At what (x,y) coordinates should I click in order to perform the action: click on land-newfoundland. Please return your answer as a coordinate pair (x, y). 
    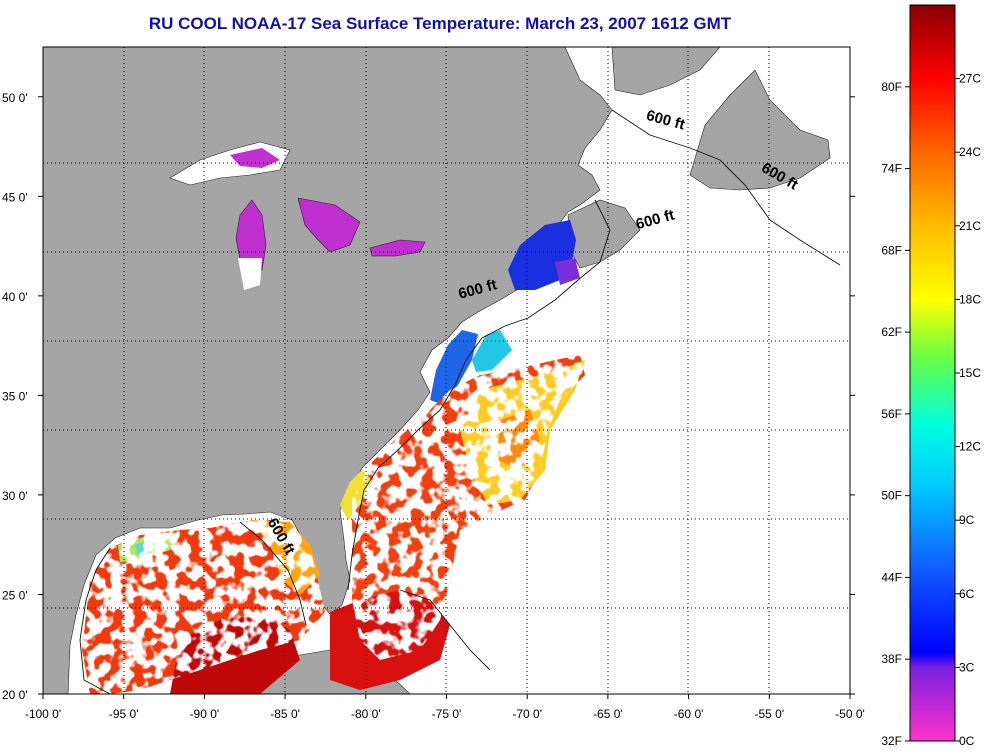
    Looking at the image, I should click on (760, 130).